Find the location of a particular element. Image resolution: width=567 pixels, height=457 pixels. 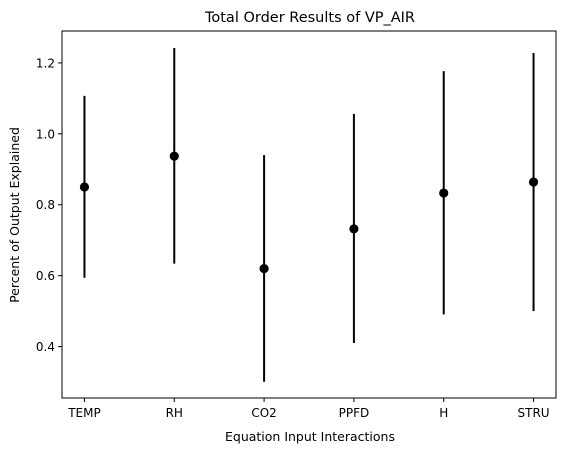

x-tick-label-co2: CO2 is located at coordinates (263, 413).